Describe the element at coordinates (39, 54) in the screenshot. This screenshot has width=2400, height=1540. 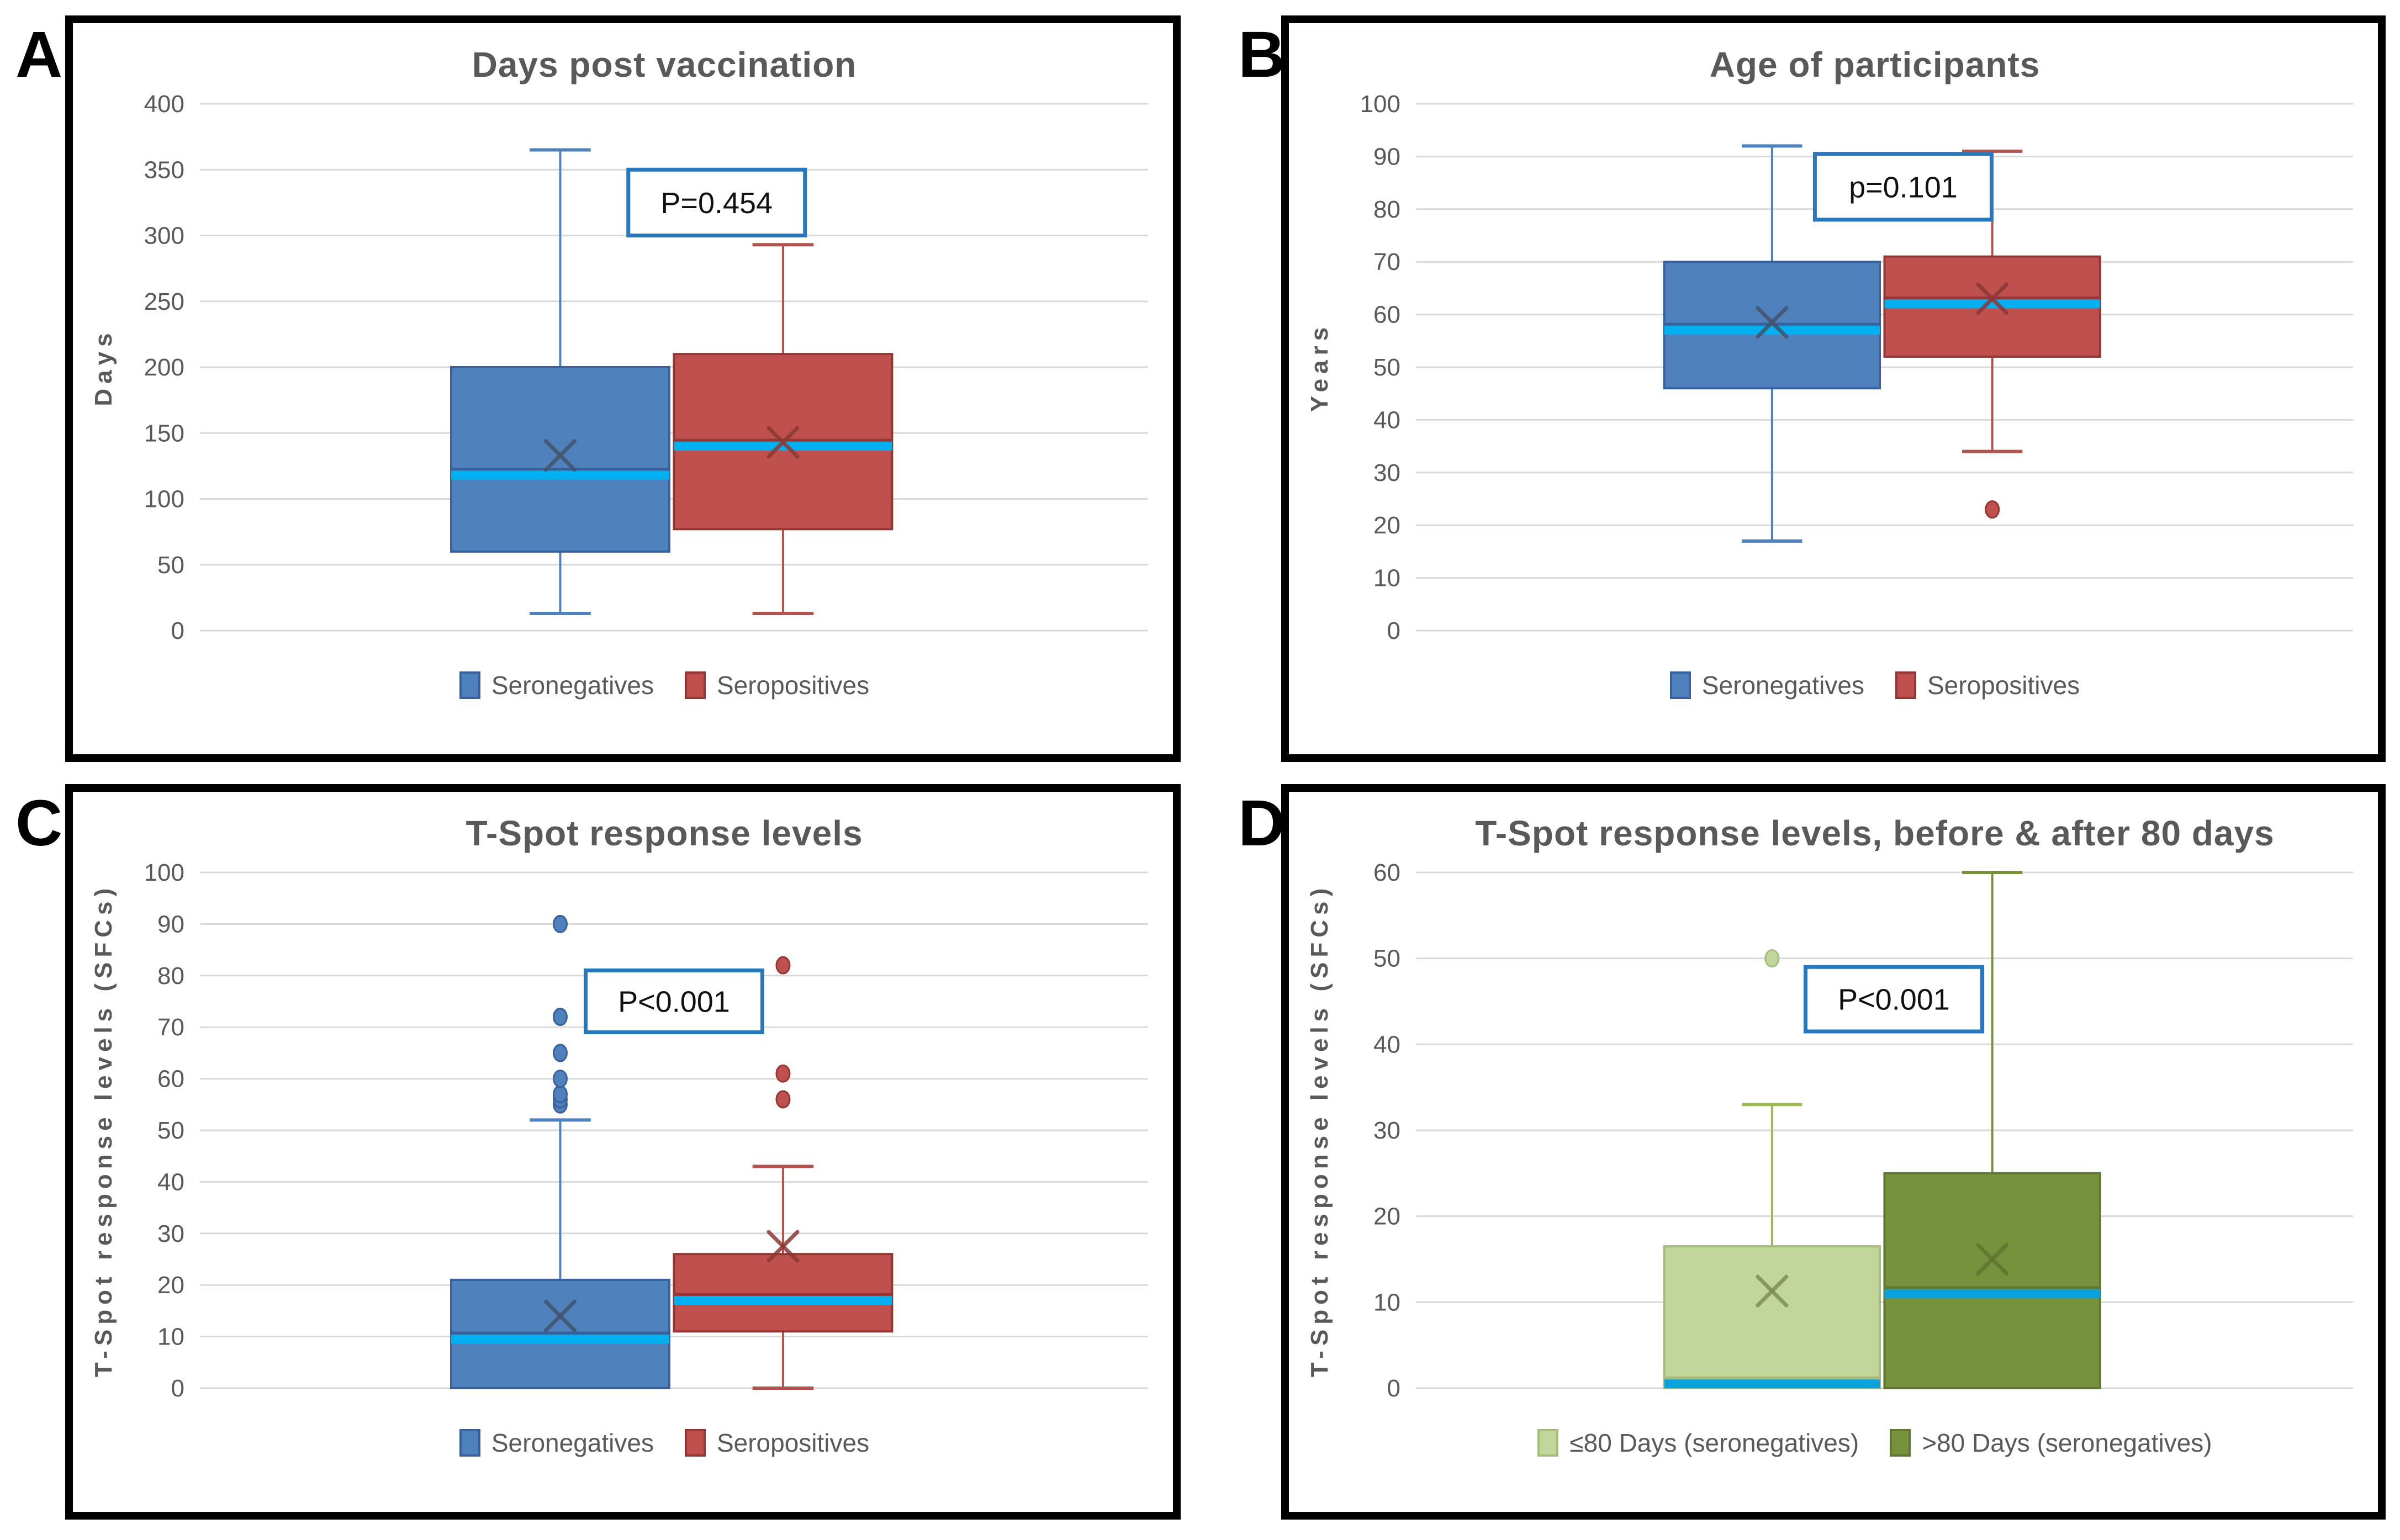
I see `panel-letter-a: A` at that location.